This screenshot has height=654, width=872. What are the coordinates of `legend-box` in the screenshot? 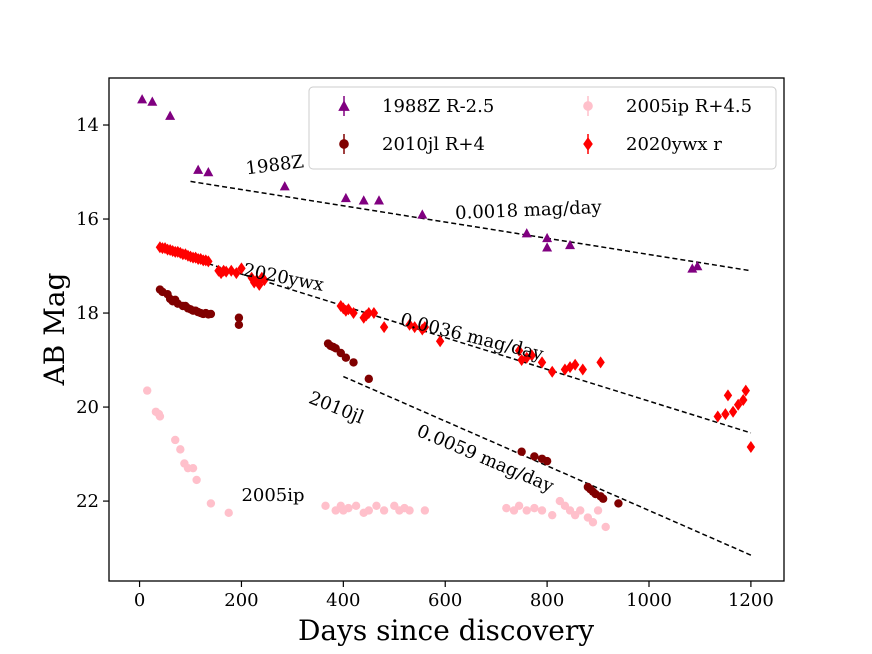 It's located at (542, 128).